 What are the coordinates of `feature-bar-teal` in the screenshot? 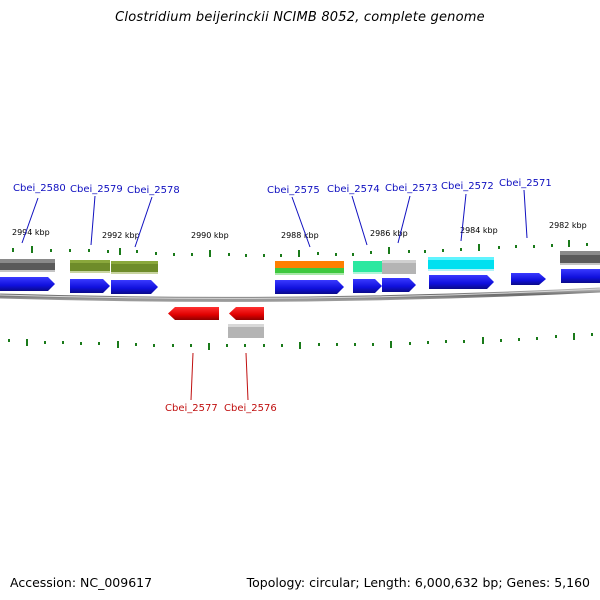 It's located at (367, 267).